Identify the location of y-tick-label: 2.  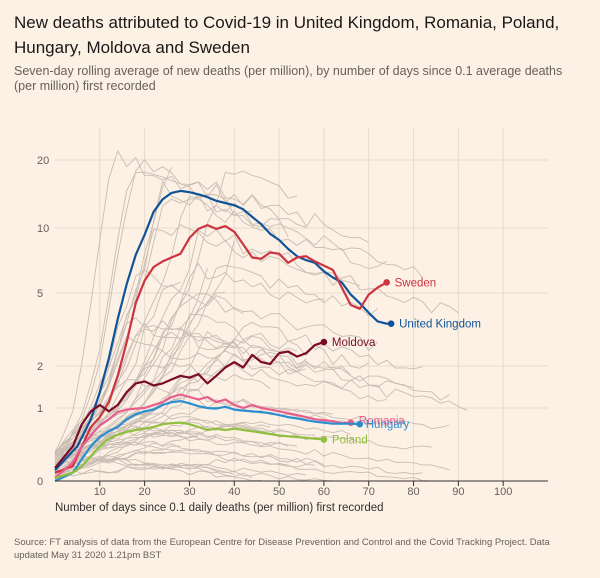
(40, 367).